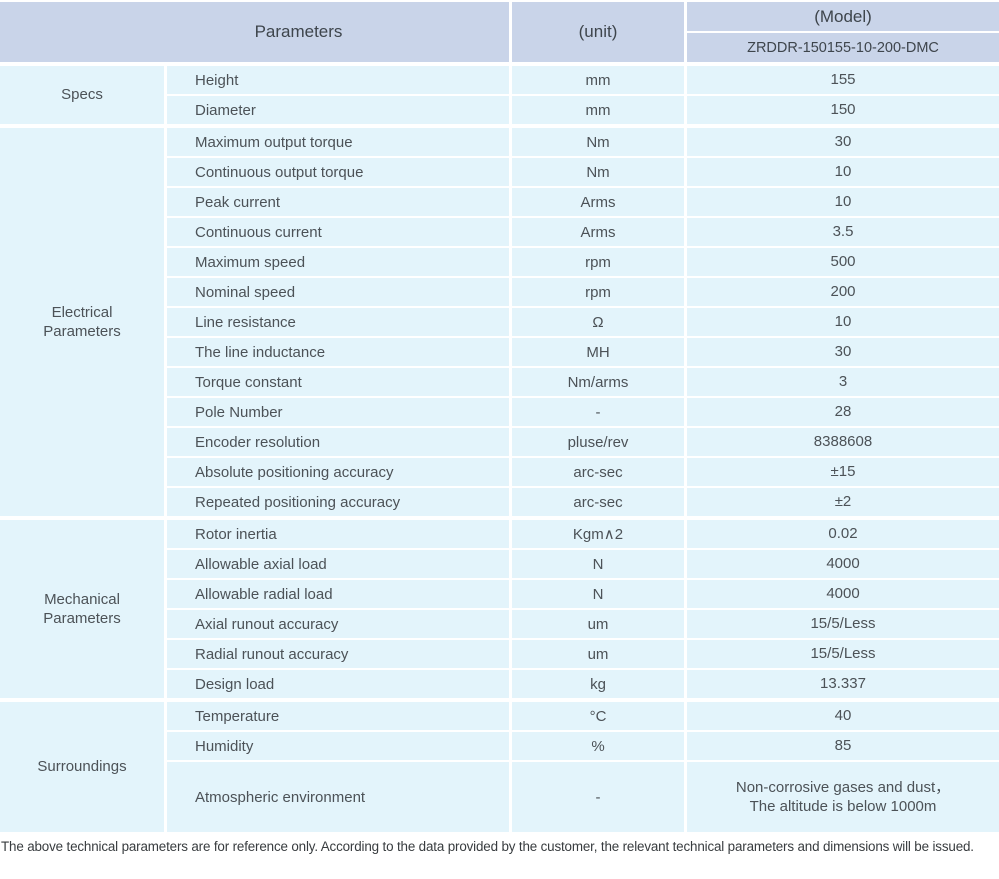 Image resolution: width=999 pixels, height=879 pixels. I want to click on unit-cell: um, so click(598, 654).